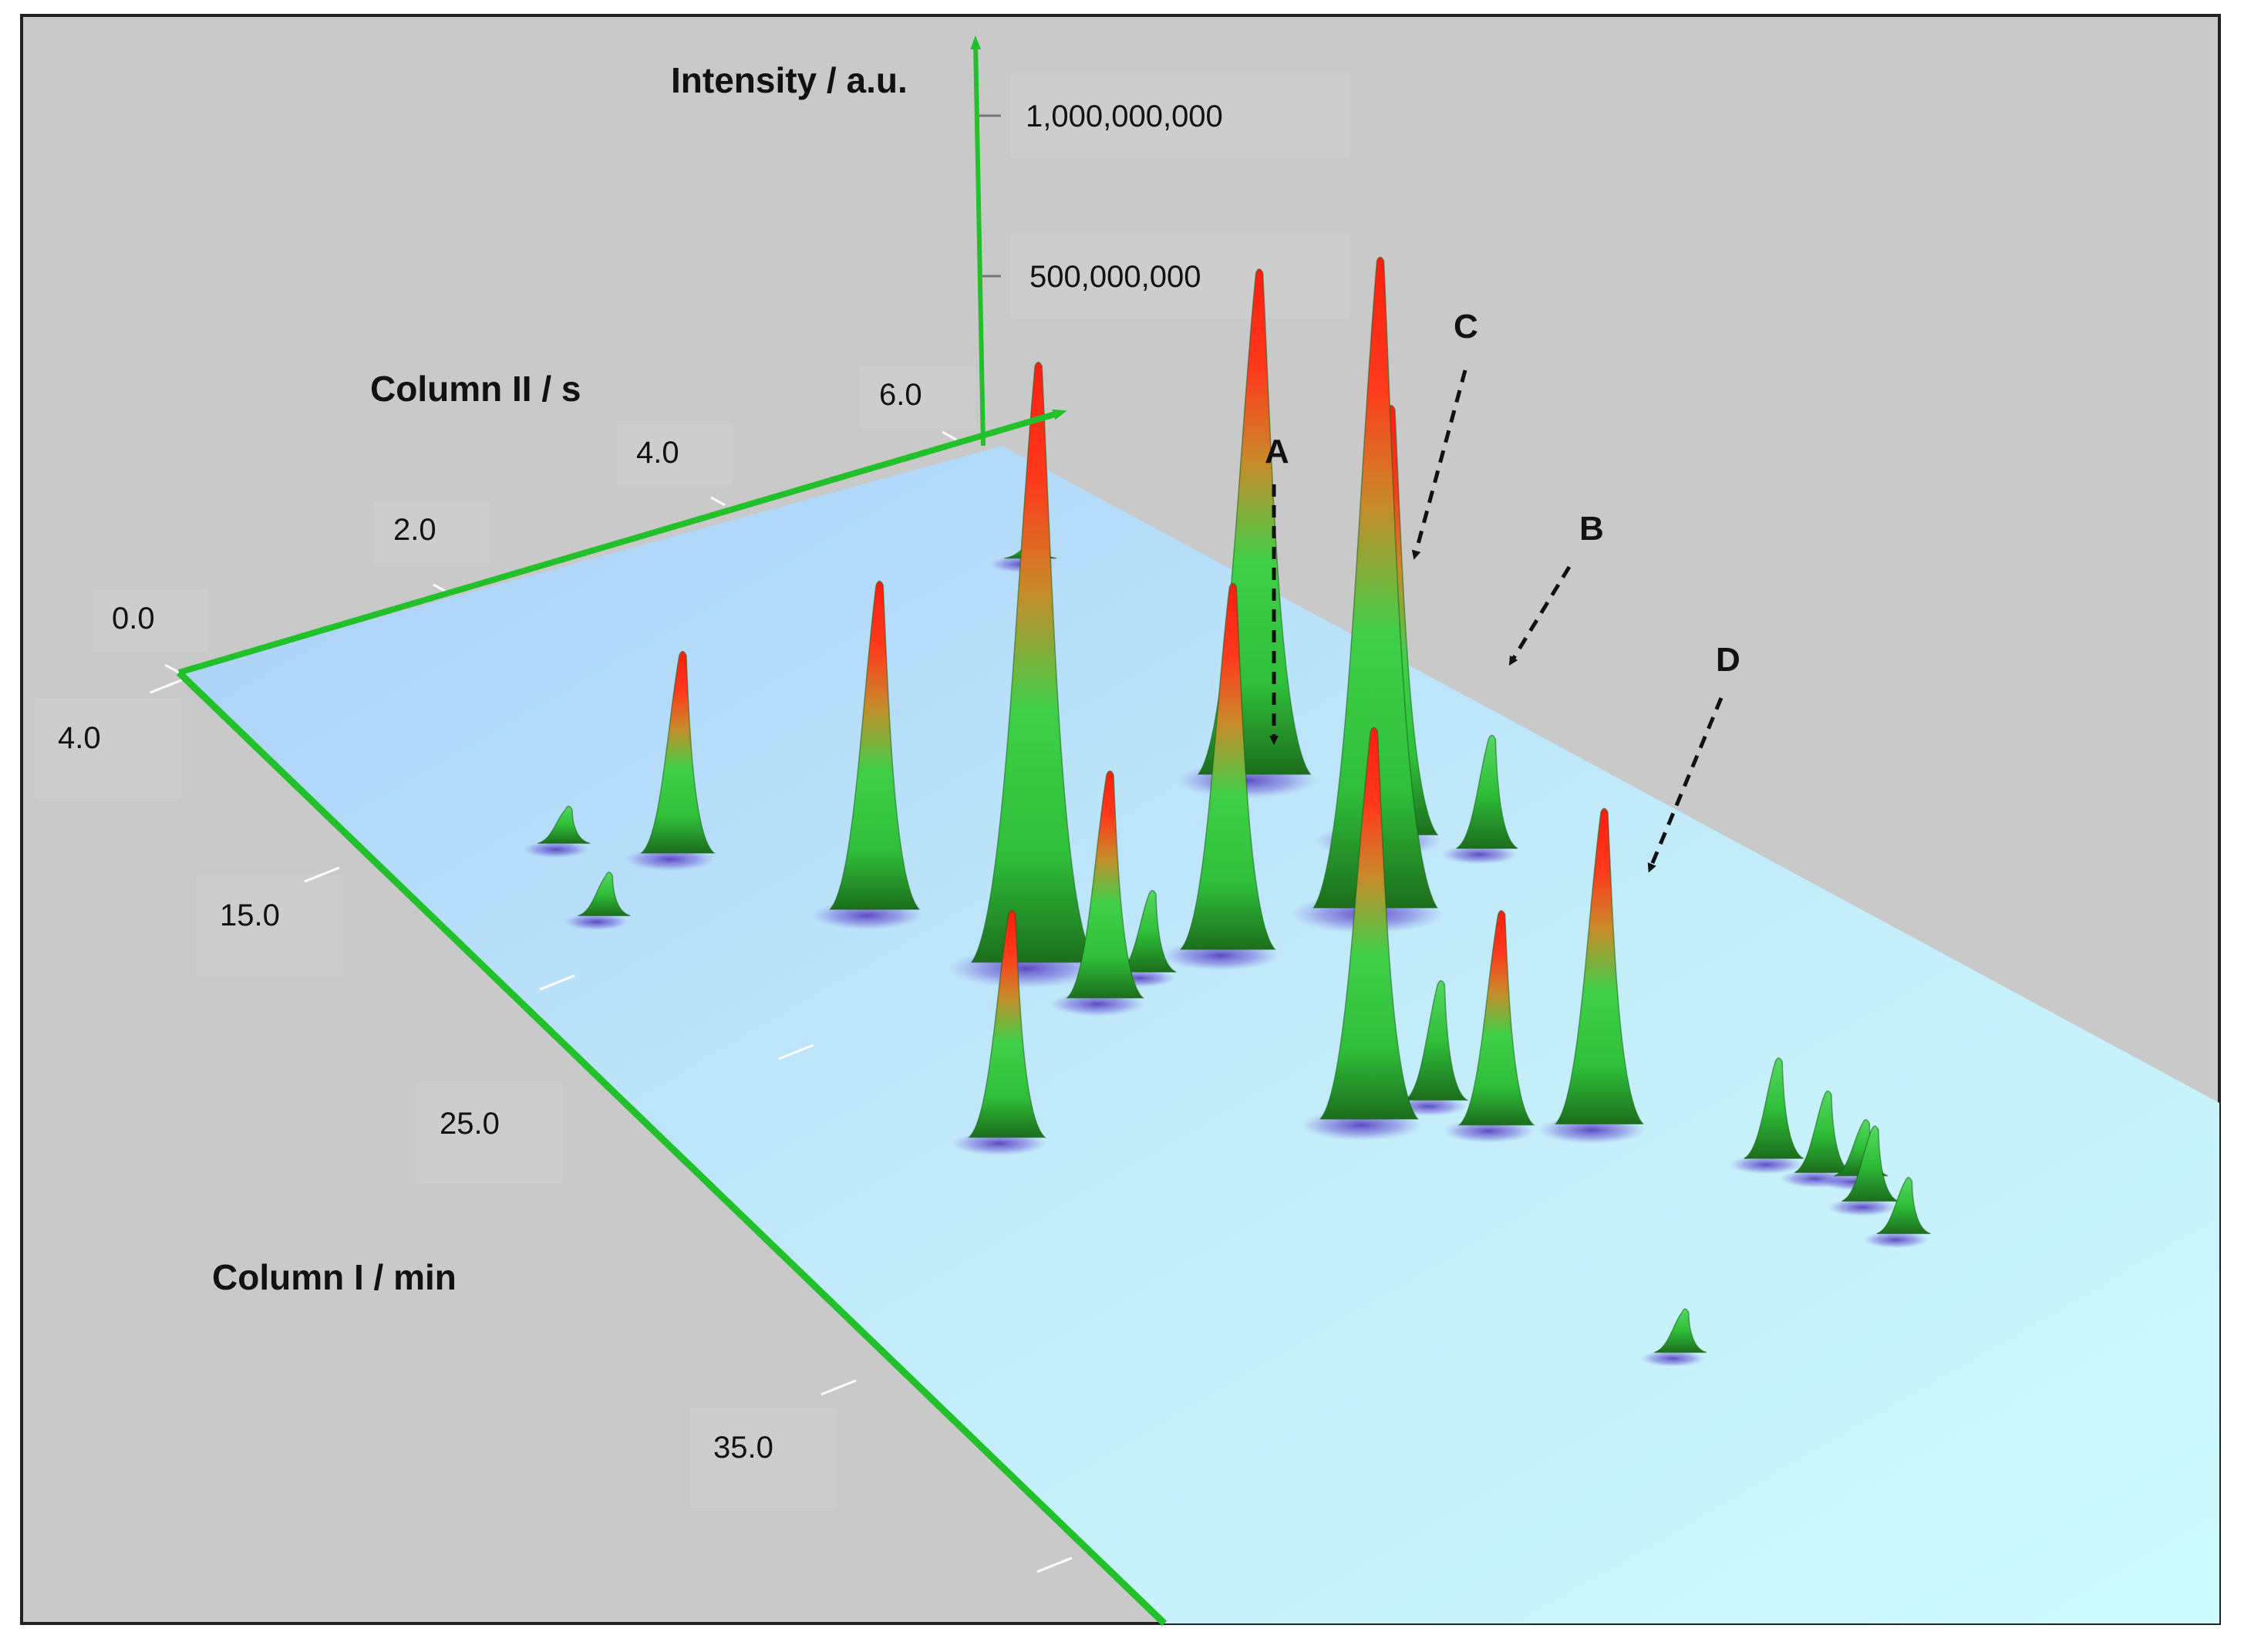 The width and height of the screenshot is (2261, 1652). I want to click on column2-axis-line, so click(622, 542).